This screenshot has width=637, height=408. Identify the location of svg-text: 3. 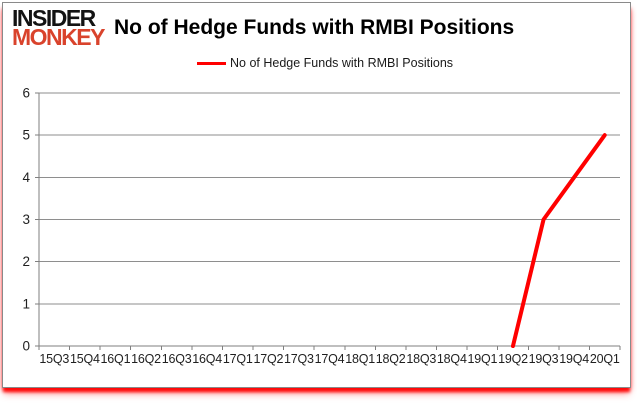
(26, 219).